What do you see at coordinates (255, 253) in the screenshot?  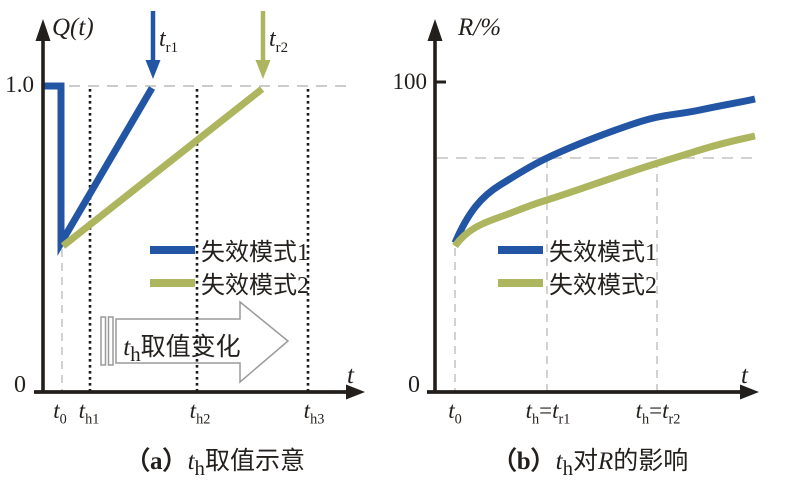 I see `mode1-legend-label: 失效模式1` at bounding box center [255, 253].